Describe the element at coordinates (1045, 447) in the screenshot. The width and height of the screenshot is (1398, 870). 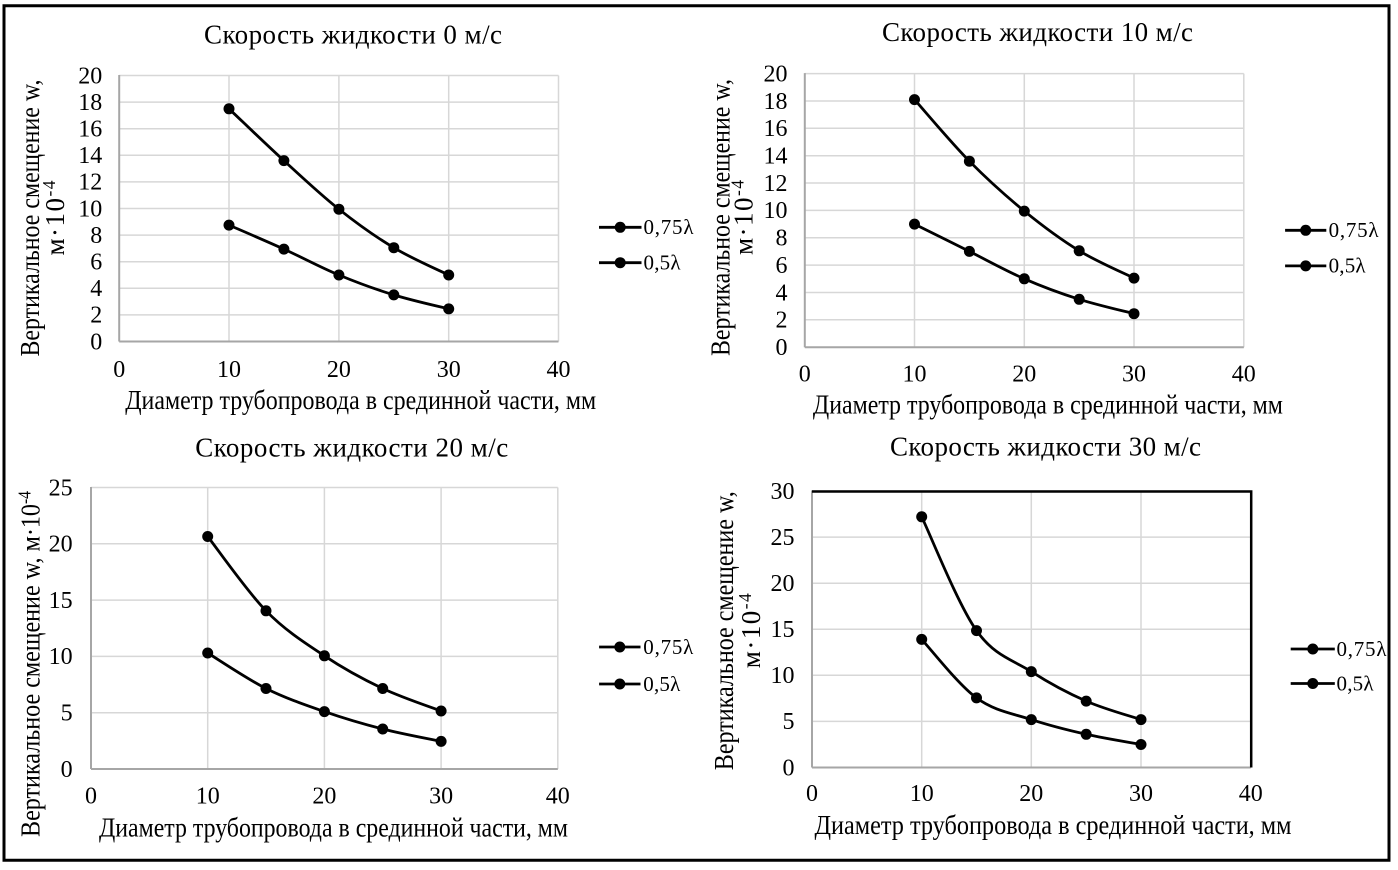
I see `svg-text: Скорость жидкости 30 м/с` at that location.